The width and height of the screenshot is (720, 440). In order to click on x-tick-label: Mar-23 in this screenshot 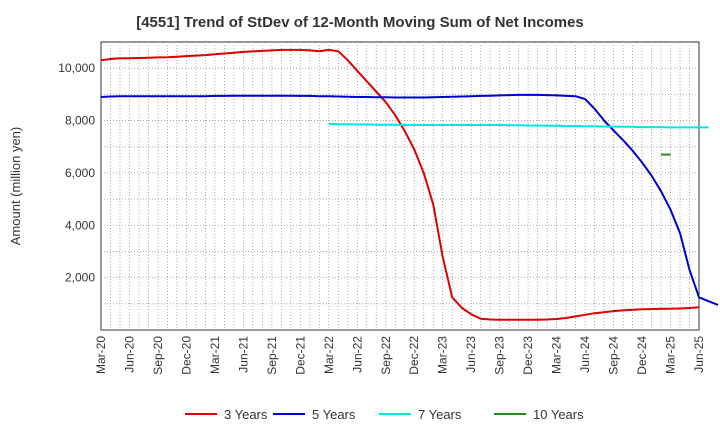, I will do `click(443, 355)`.